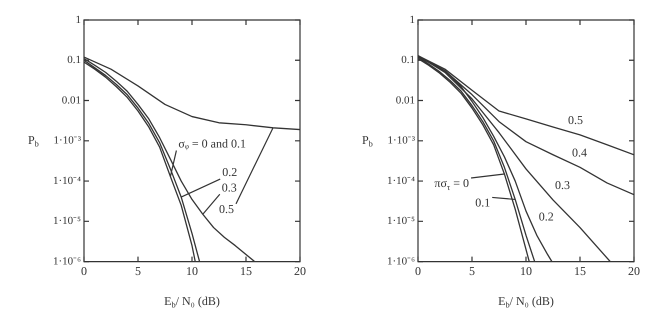 This screenshot has width=669, height=322. What do you see at coordinates (482, 203) in the screenshot?
I see `annotation: 0.1` at bounding box center [482, 203].